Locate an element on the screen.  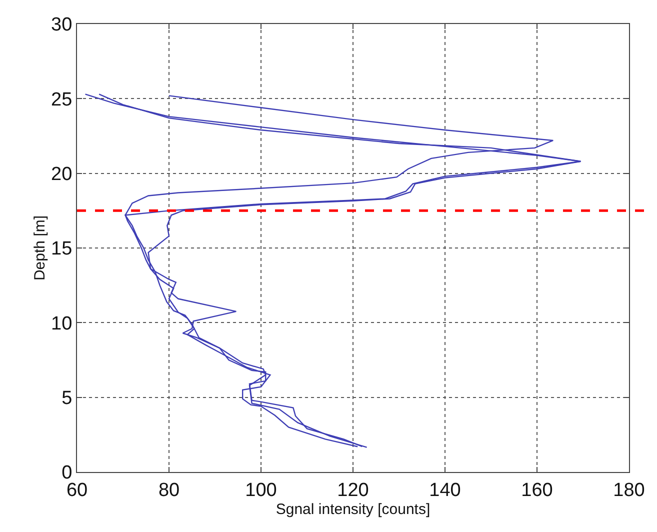
y-tick-label: 20 is located at coordinates (61, 174).